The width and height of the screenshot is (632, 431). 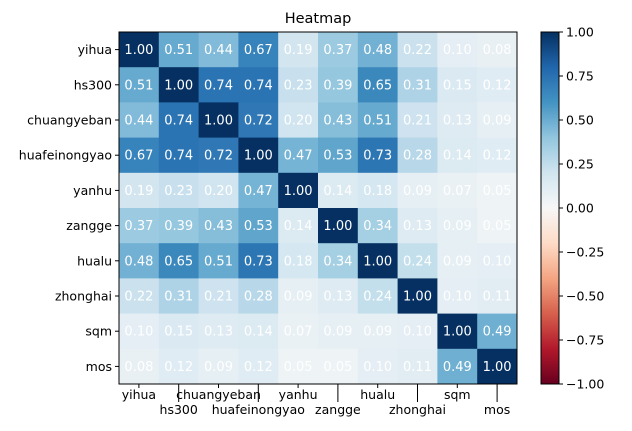 What do you see at coordinates (89, 225) in the screenshot?
I see `y-tick-label: zangge` at bounding box center [89, 225].